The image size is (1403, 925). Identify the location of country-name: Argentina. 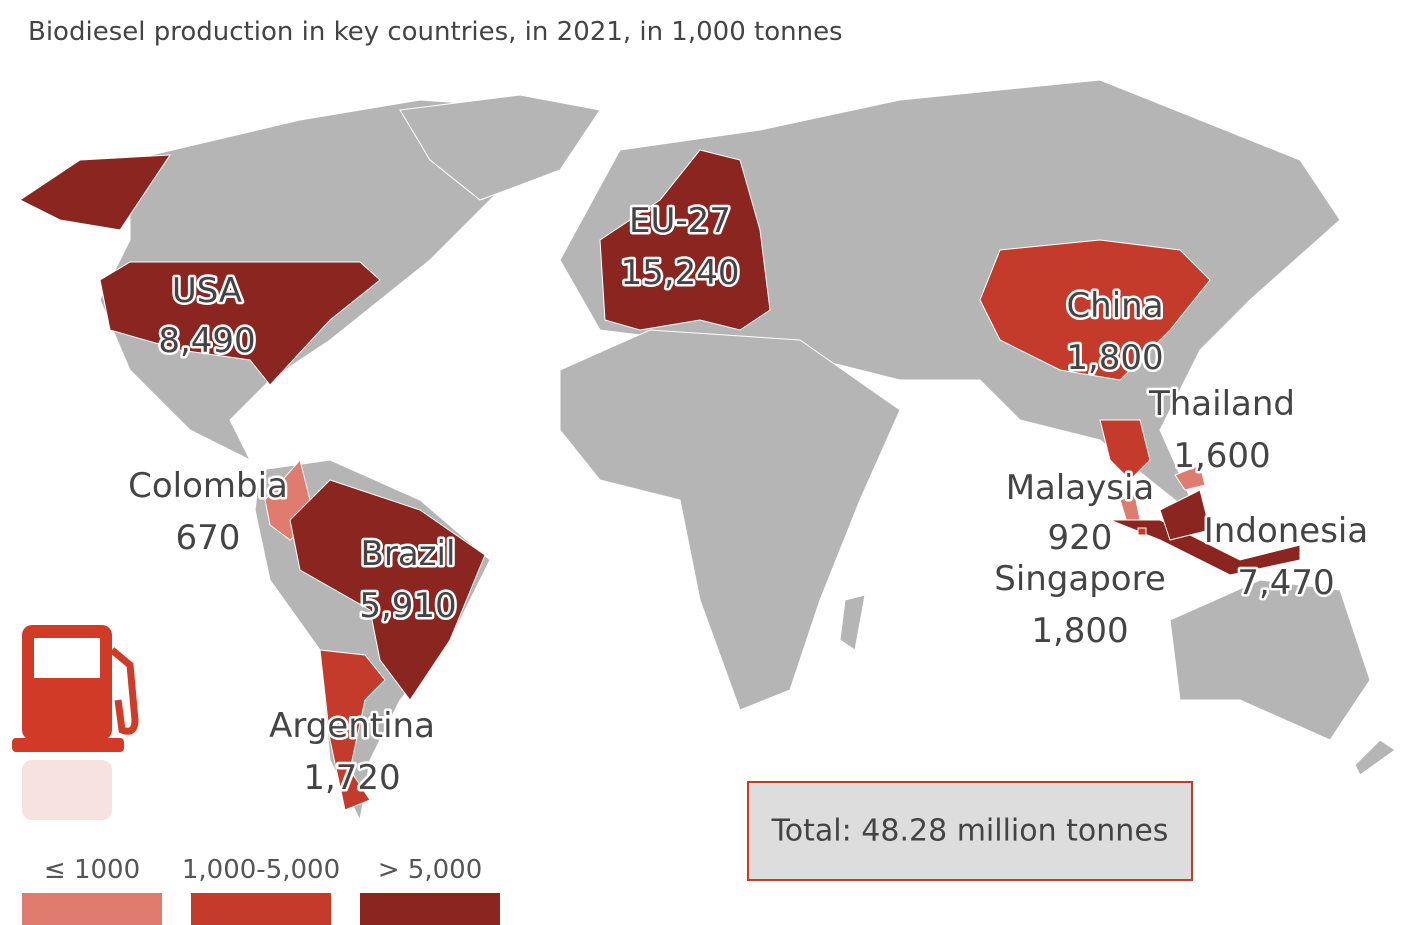
(352, 726).